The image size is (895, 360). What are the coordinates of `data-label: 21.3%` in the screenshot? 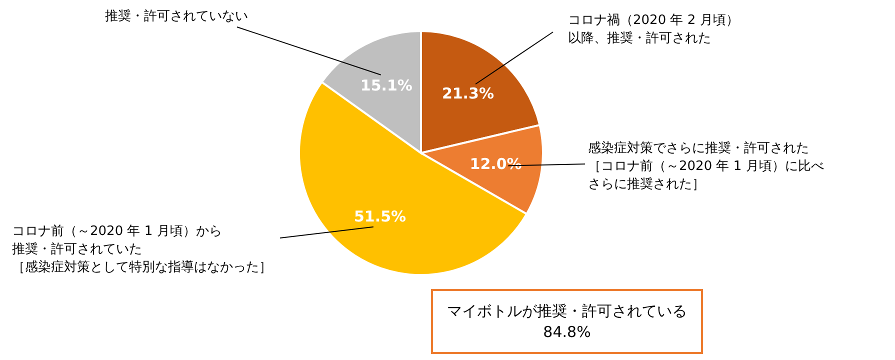 It's located at (468, 93).